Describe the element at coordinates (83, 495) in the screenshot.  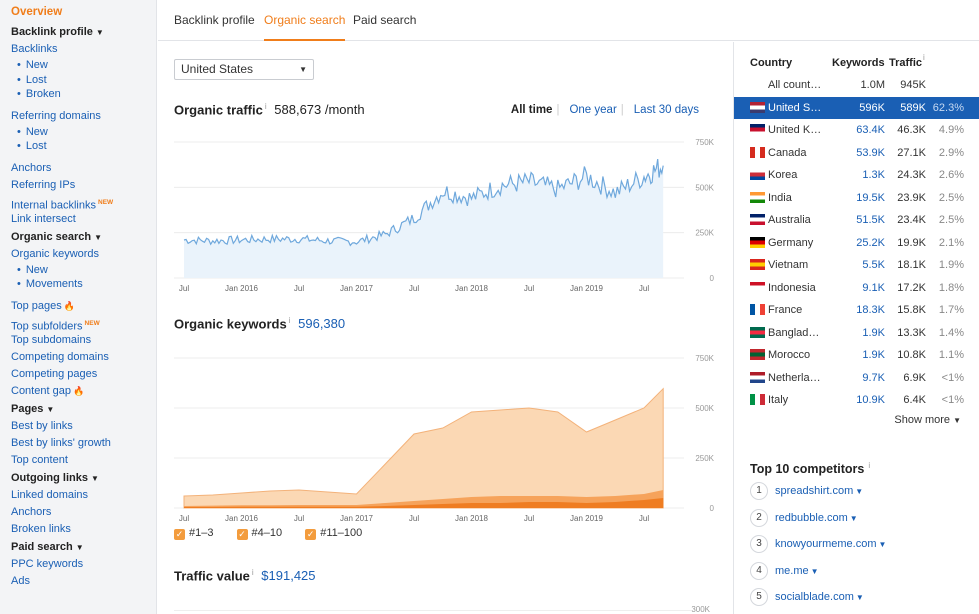
I see `sidebar-item-linked-domains: Linked domains` at that location.